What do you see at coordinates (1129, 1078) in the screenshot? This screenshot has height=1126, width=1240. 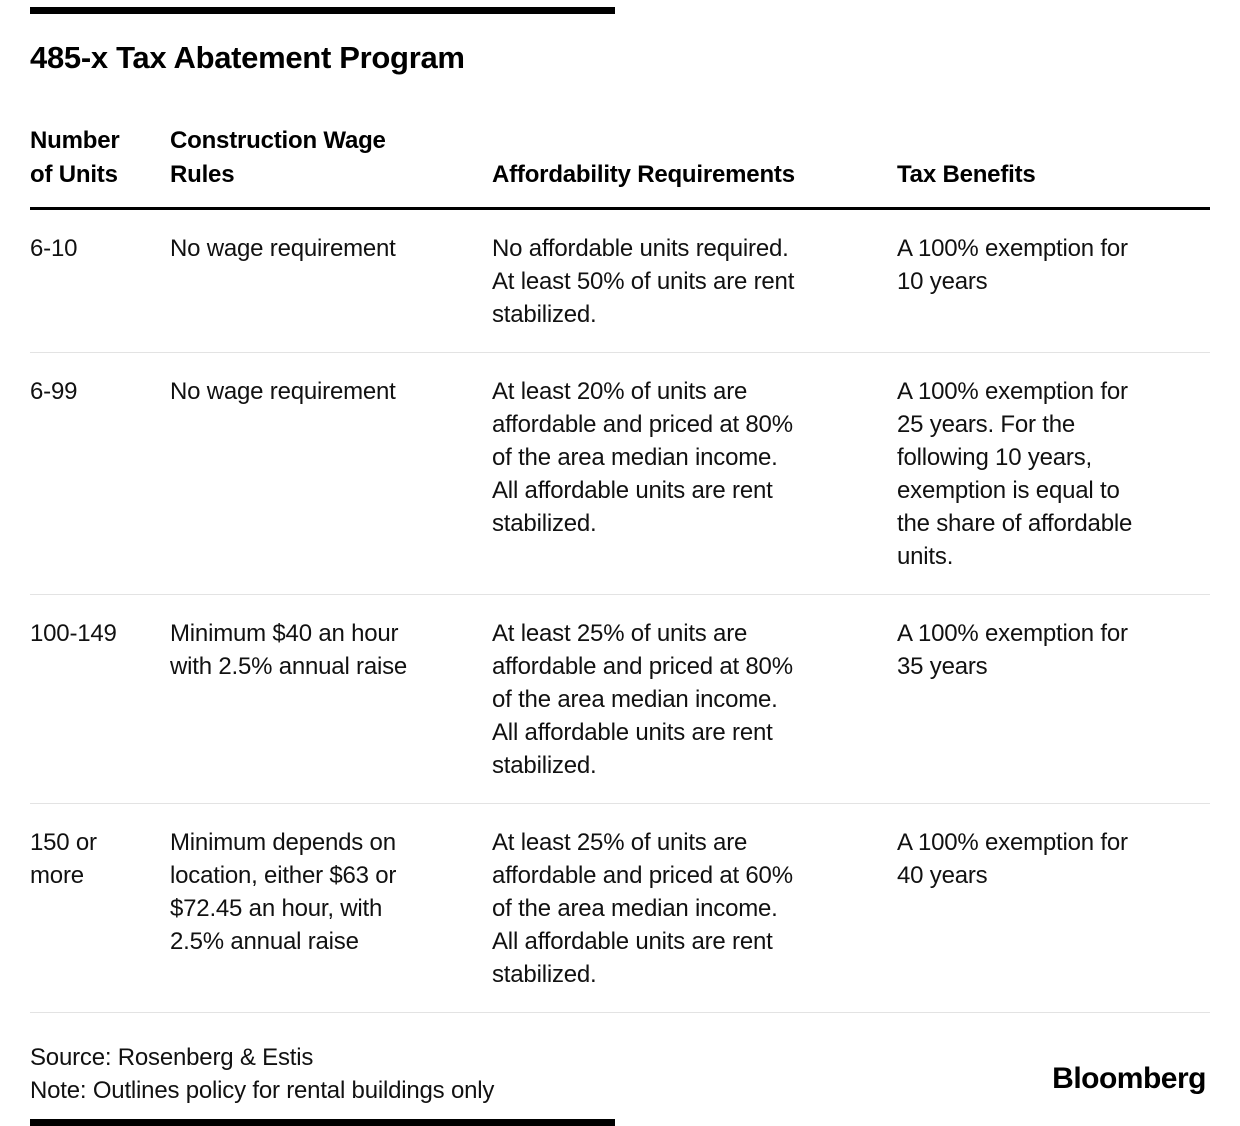 I see `bloomberg-logo: Bloomberg` at bounding box center [1129, 1078].